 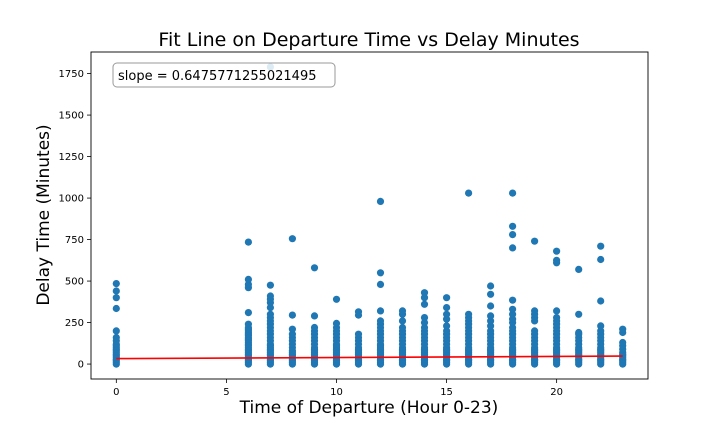 I want to click on slope-annotation: slope = 0.6475771255021495, so click(x=224, y=75).